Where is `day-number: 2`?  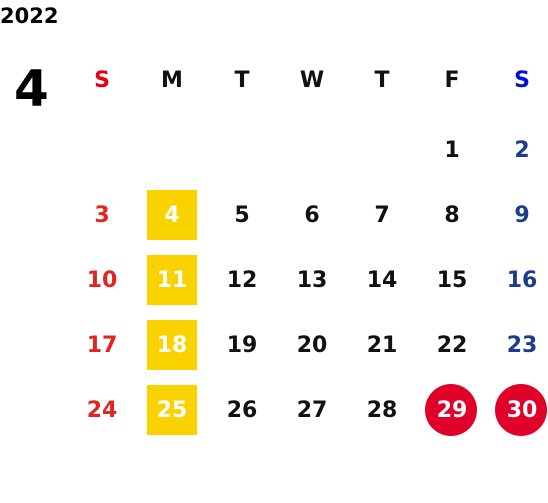 day-number: 2 is located at coordinates (521, 150).